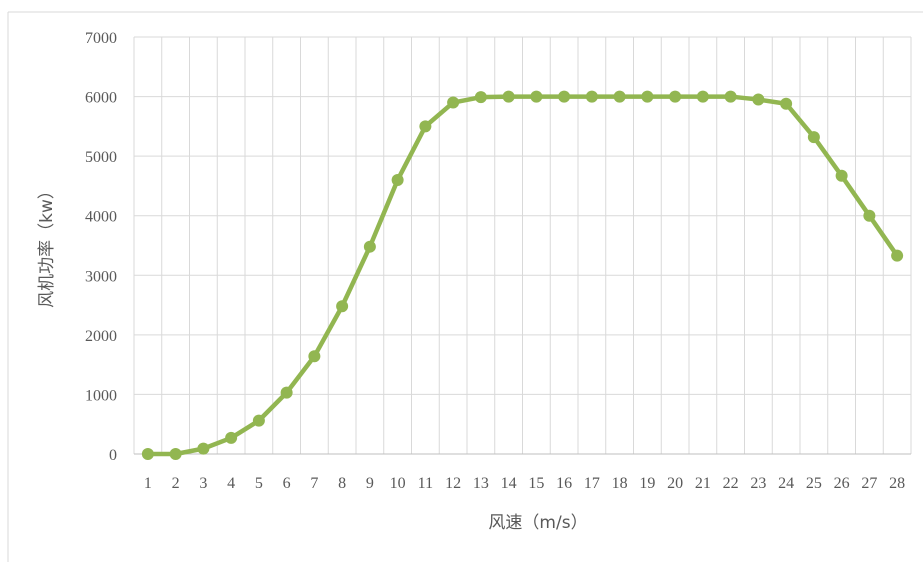 This screenshot has width=923, height=562. I want to click on y-tick-label: 5000, so click(101, 157).